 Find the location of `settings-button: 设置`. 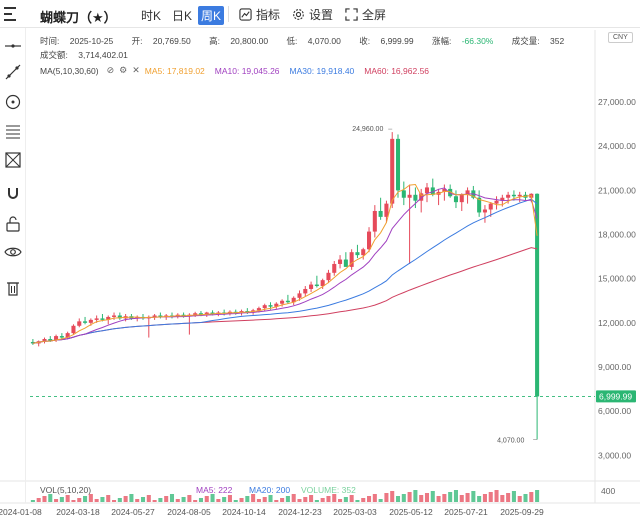

settings-button: 设置 is located at coordinates (312, 14).